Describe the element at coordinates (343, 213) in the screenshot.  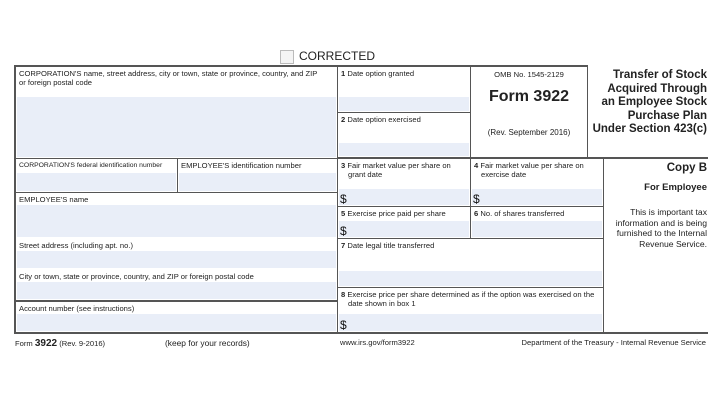
I see `box-number: 5` at that location.